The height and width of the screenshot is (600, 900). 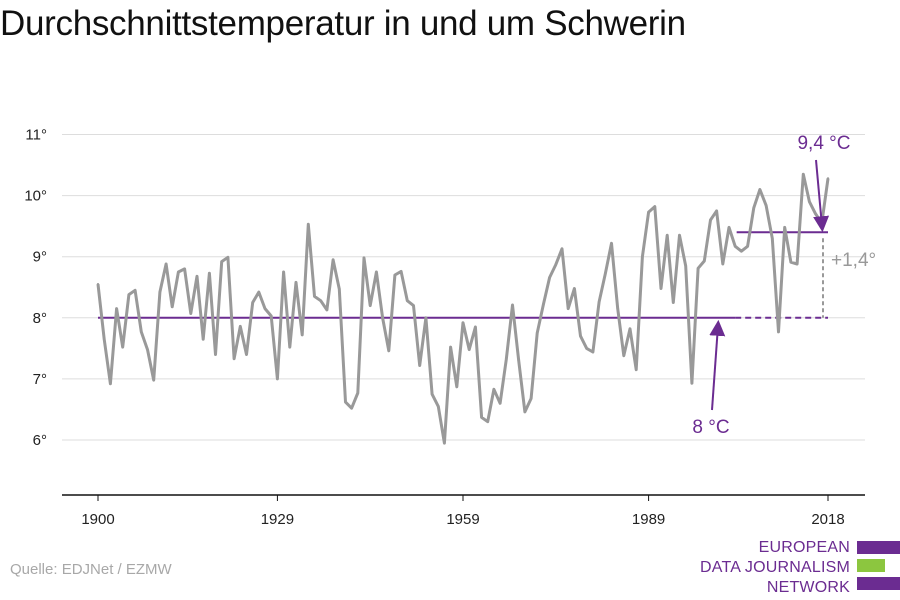 What do you see at coordinates (710, 427) in the screenshot?
I see `annotation-label-8: 8 °C` at bounding box center [710, 427].